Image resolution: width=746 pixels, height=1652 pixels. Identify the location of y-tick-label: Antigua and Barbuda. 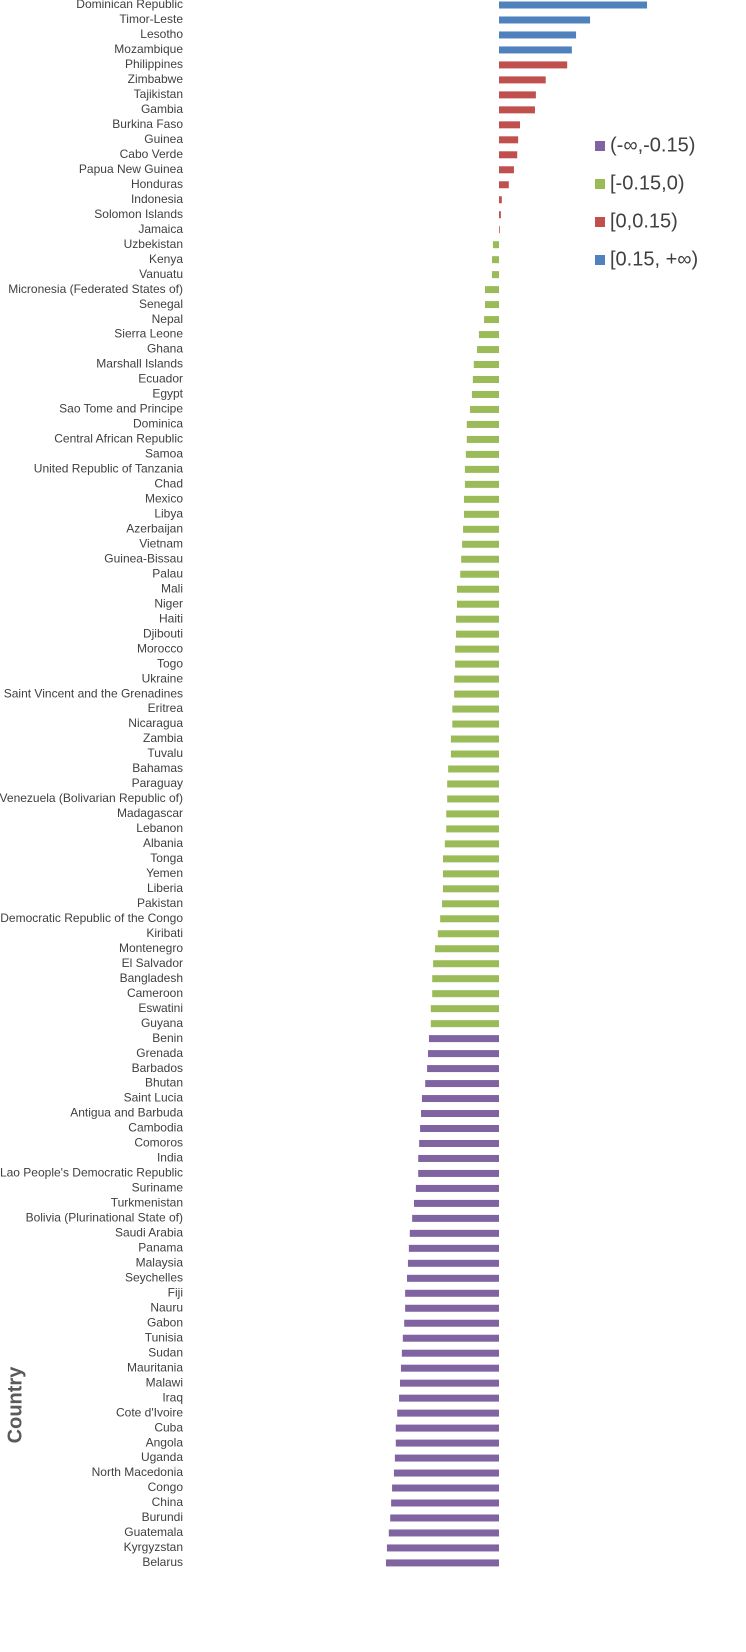
(126, 1113).